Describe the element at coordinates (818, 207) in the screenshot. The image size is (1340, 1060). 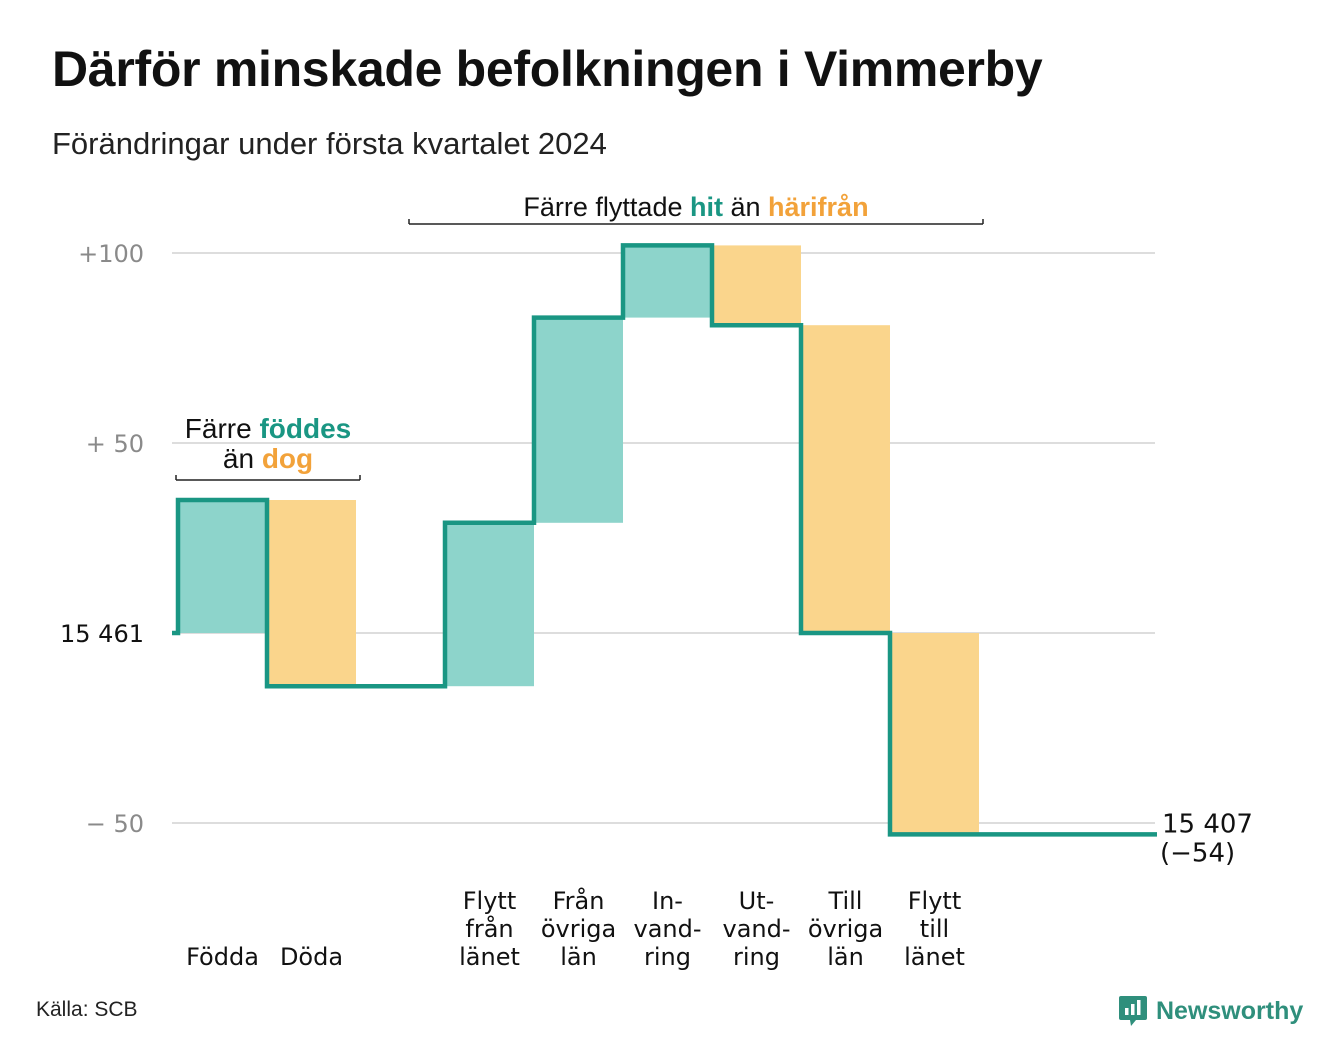
I see `annotation-part: härifrån` at that location.